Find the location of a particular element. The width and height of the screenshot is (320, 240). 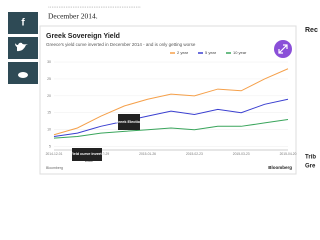

facebook-button is located at coordinates (23, 23).